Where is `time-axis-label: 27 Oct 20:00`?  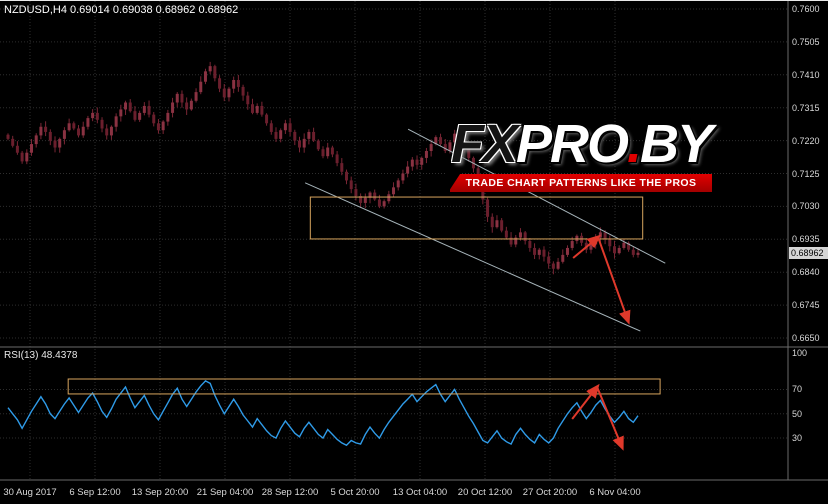 time-axis-label: 27 Oct 20:00 is located at coordinates (550, 492).